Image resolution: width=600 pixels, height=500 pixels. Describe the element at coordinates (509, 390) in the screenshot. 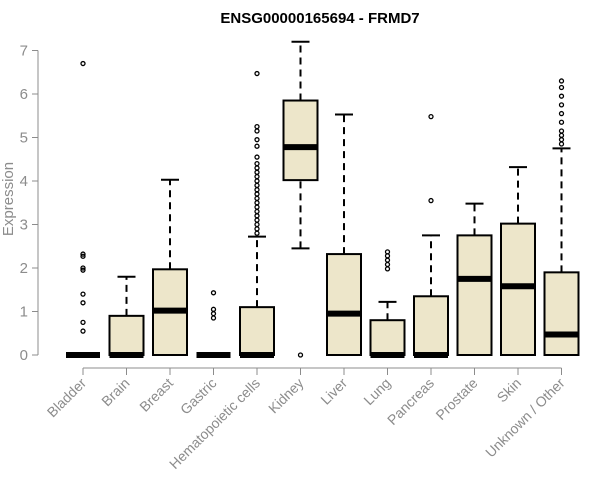

I see `x-tick-label: Skin` at that location.